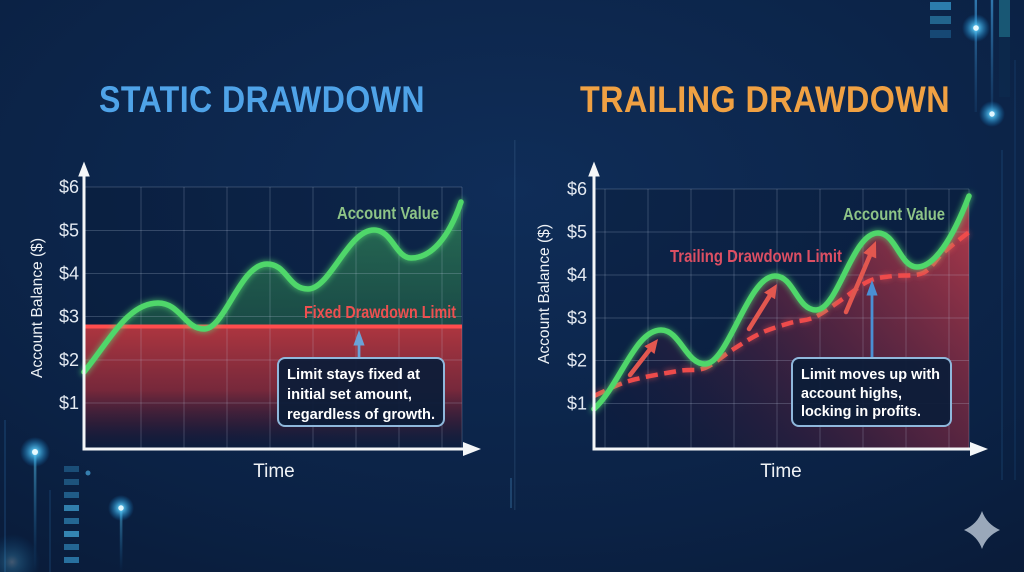 The width and height of the screenshot is (1024, 572). What do you see at coordinates (765, 99) in the screenshot?
I see `svg-text: TRAILING DRAWDOWN` at bounding box center [765, 99].